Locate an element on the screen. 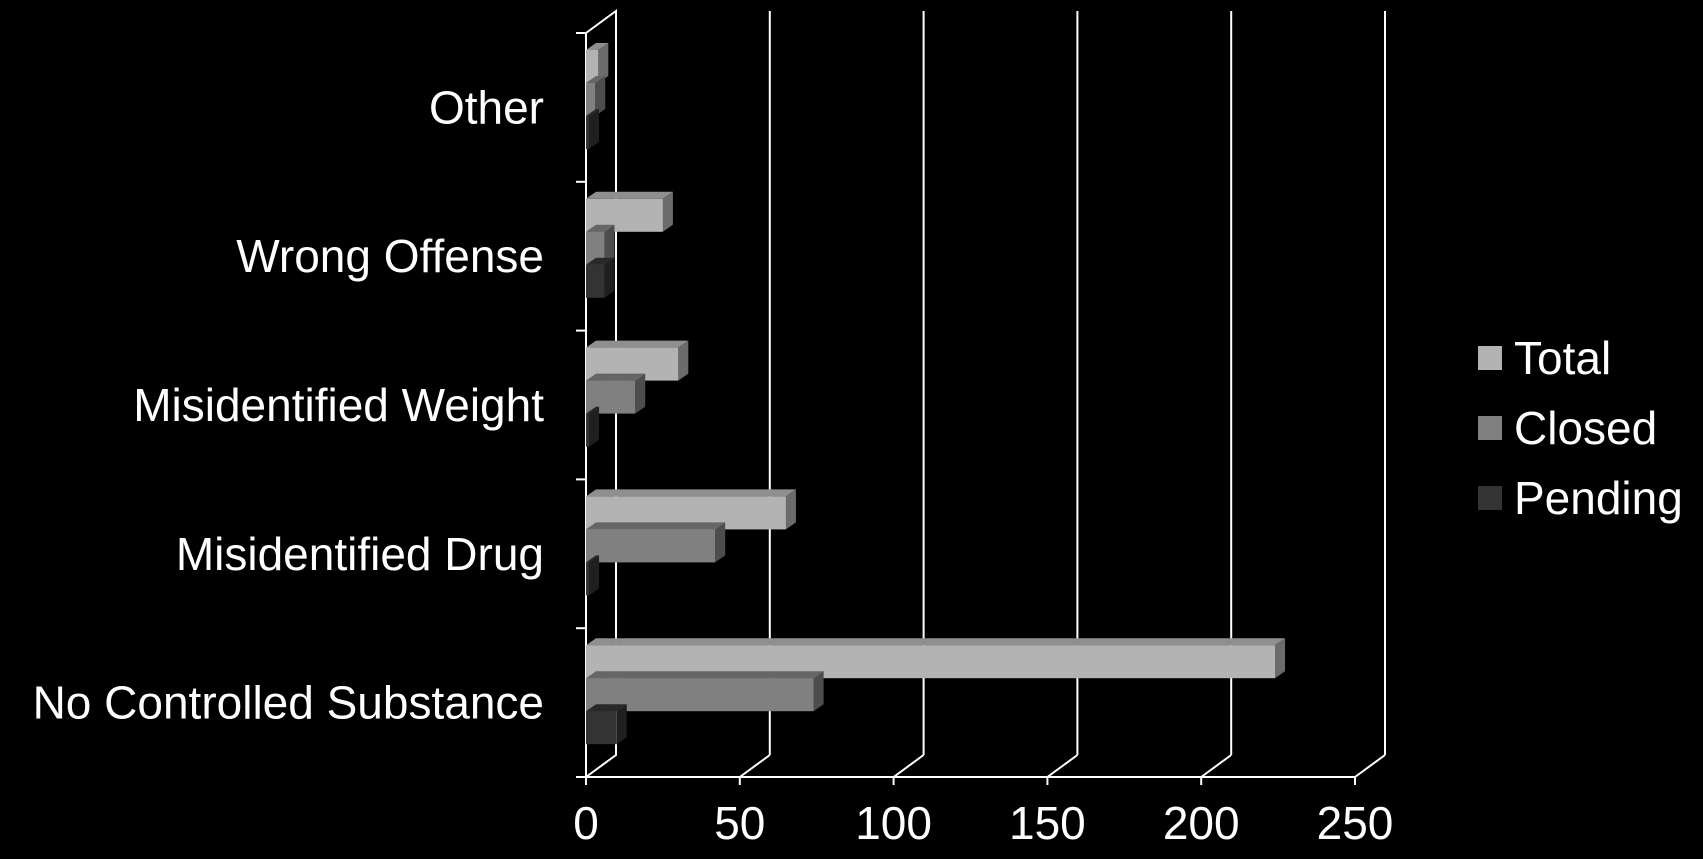 This screenshot has width=1703, height=859. category-label-misidentified-drug: Misidentified Drug is located at coordinates (360, 554).